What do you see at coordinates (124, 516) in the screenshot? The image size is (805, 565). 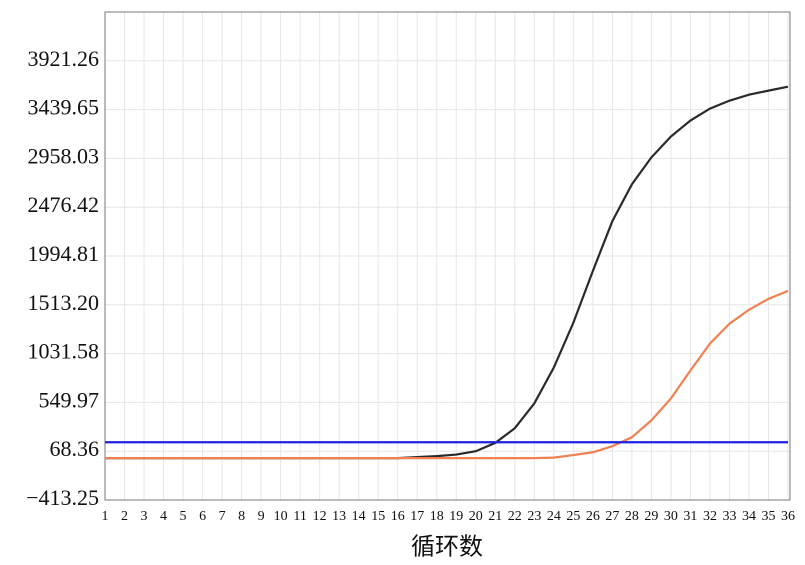 I see `x-tick-label: 2` at bounding box center [124, 516].